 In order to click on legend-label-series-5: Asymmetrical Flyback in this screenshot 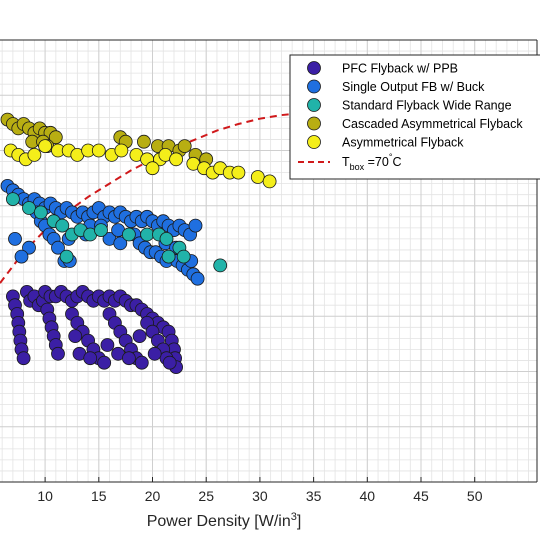, I will do `click(403, 143)`.